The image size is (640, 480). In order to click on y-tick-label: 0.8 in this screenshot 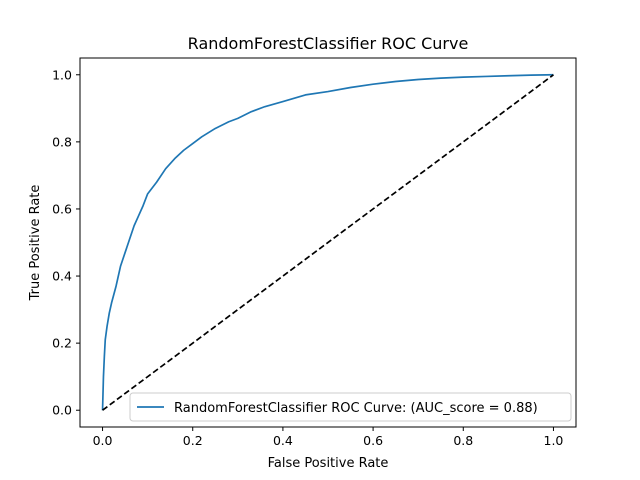, I will do `click(62, 141)`.